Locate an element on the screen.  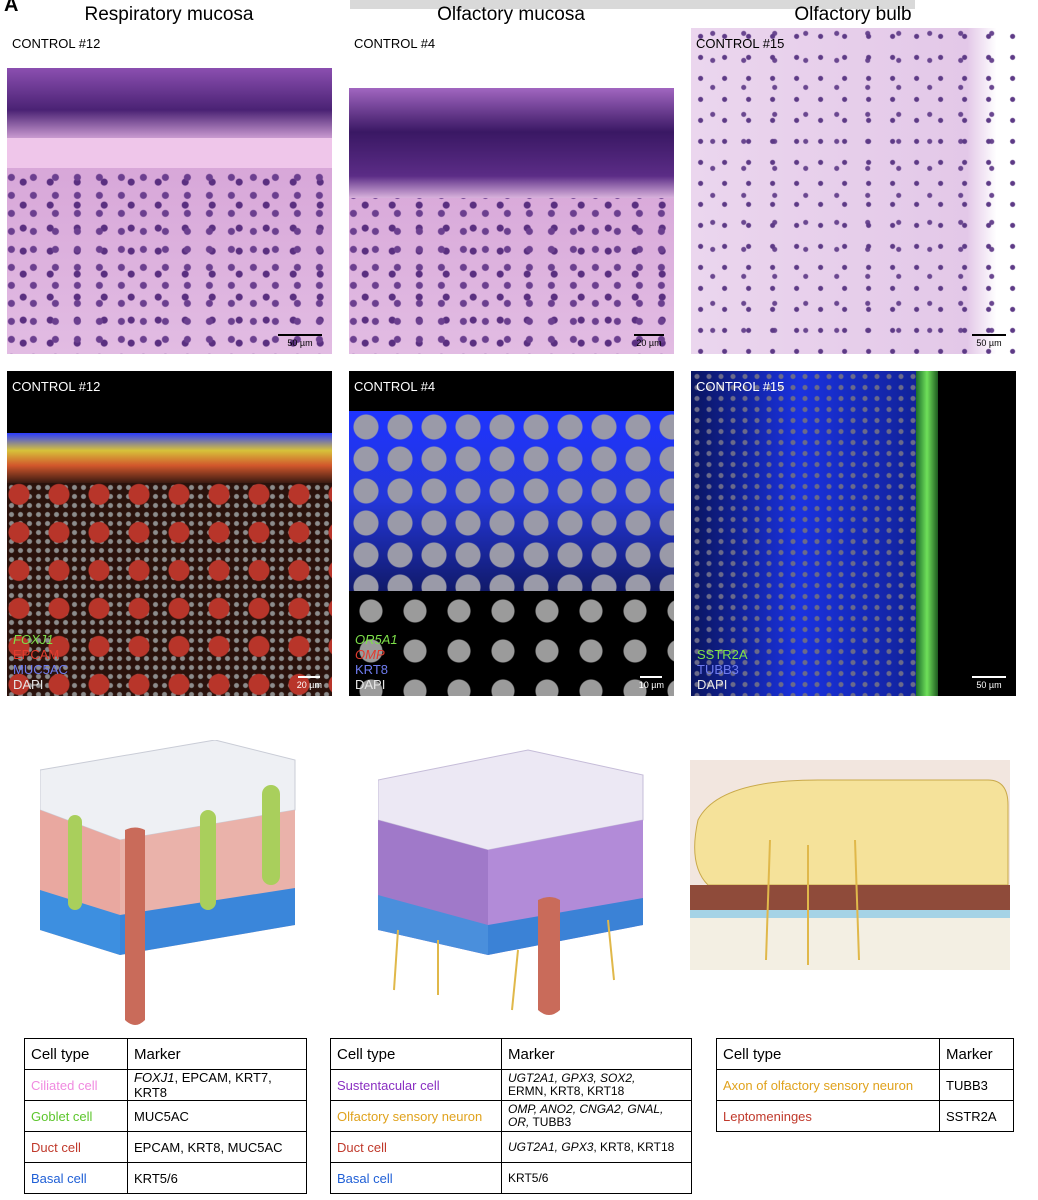
table-row: Leptomeninges SSTR2A is located at coordinates (865, 1116).